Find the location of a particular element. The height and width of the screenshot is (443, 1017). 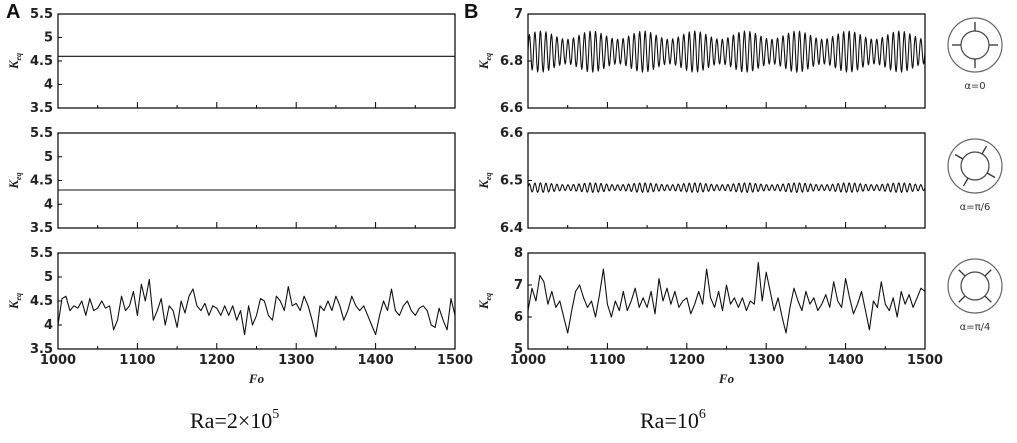

panel-letter-a: A is located at coordinates (13, 12).